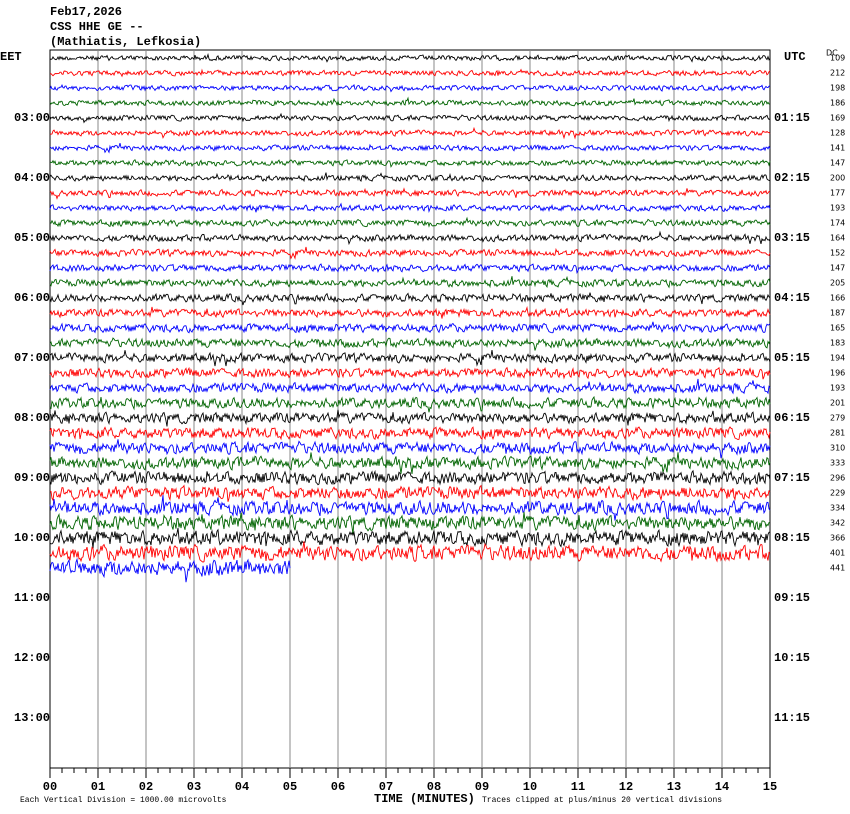 The image size is (850, 814). Describe the element at coordinates (50, 787) in the screenshot. I see `x-tick-label: 00` at that location.